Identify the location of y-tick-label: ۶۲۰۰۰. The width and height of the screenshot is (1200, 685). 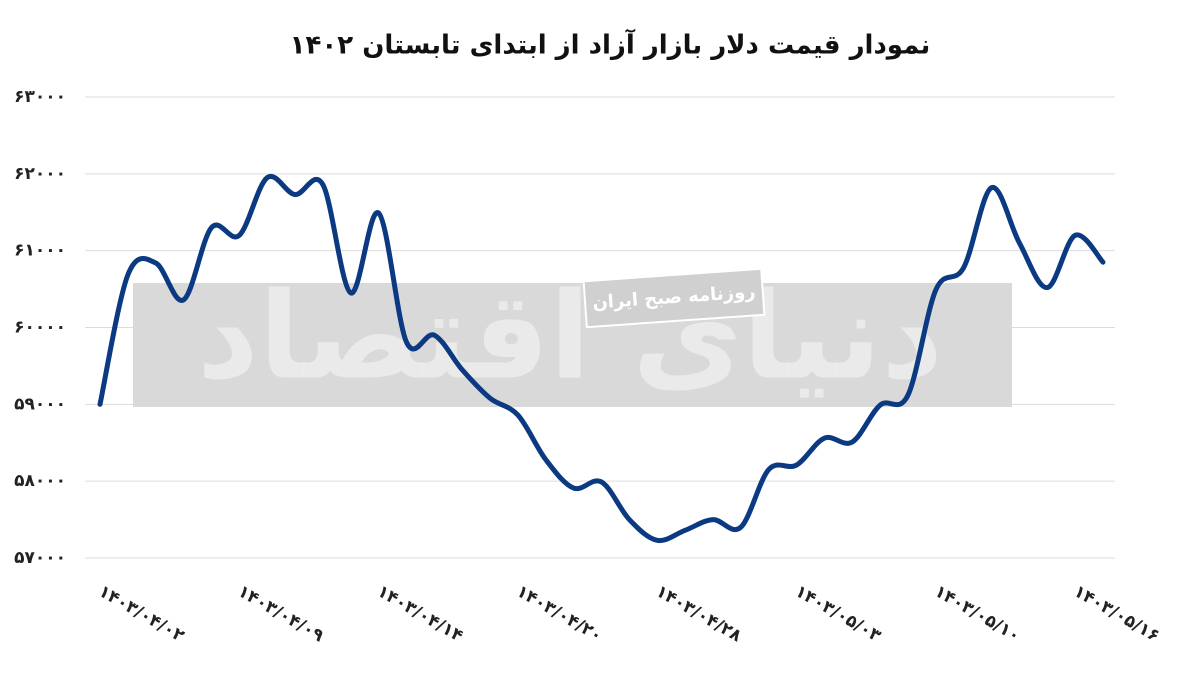
(40, 174).